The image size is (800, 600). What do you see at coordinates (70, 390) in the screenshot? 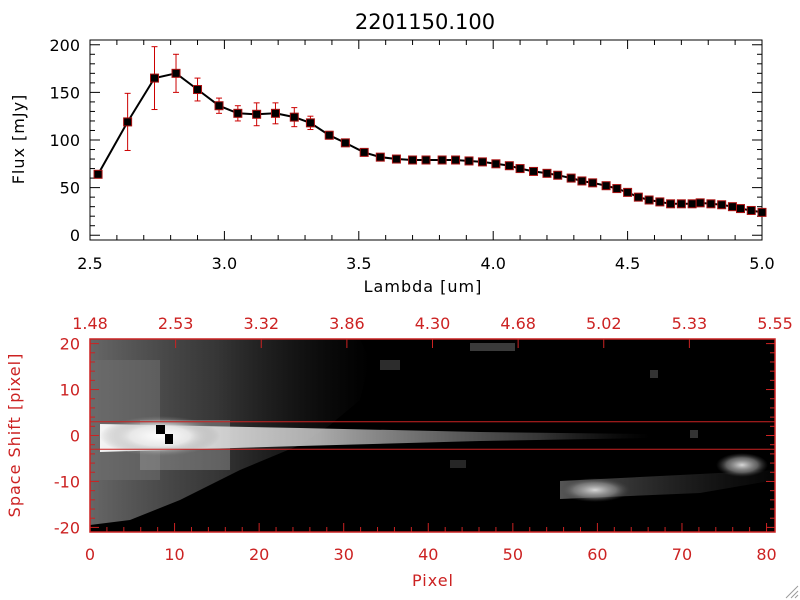
I see `y-tick-label: 10` at bounding box center [70, 390].